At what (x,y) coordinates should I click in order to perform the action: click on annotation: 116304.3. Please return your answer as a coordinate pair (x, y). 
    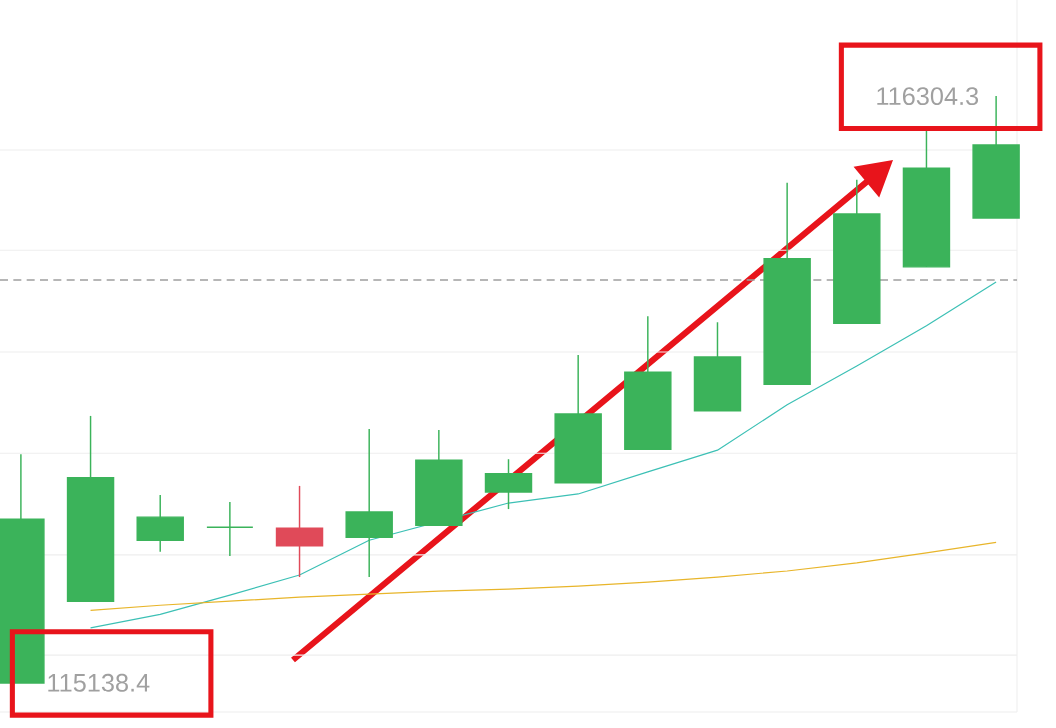
    Looking at the image, I should click on (928, 96).